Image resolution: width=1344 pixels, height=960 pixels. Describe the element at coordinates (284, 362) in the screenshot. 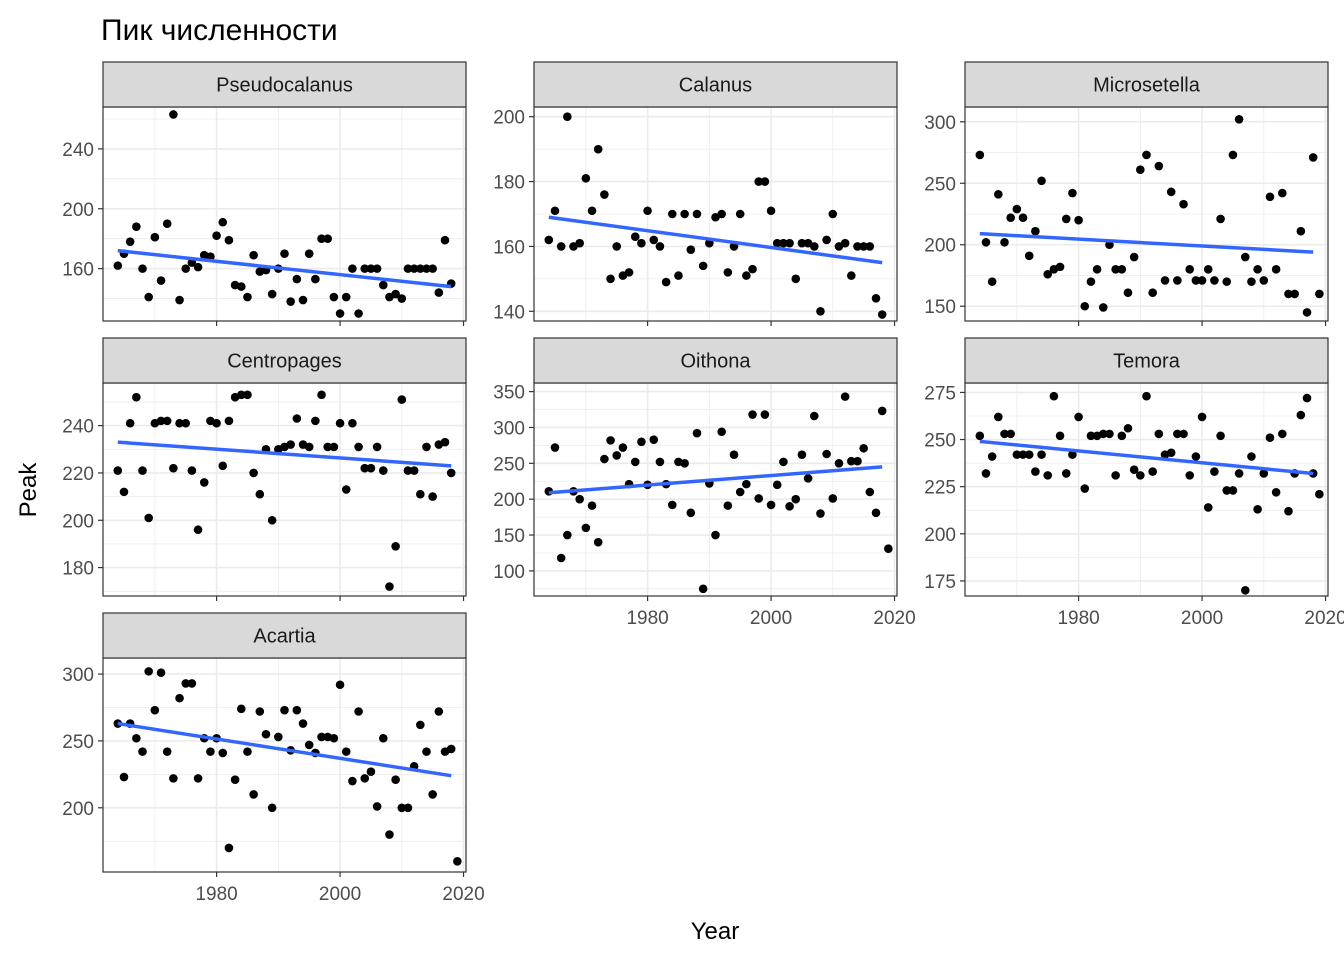

I see `facet-label: Centropages` at that location.